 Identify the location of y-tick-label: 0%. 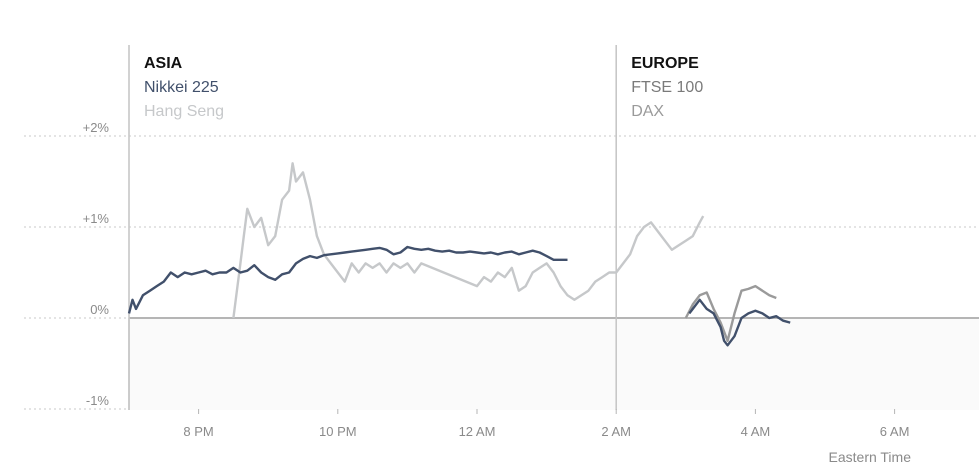
(99, 309).